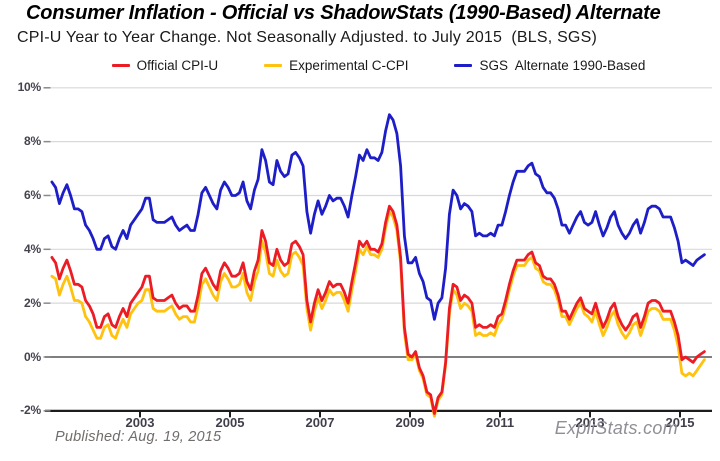  I want to click on legend-item-experimental-c-cpi: Experimental C-CPI, so click(336, 65).